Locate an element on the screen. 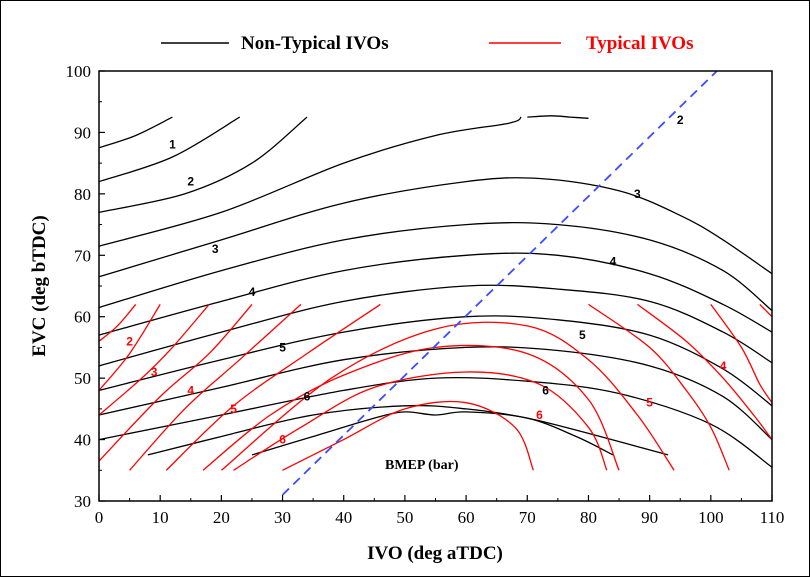  y-tick-label: 70 is located at coordinates (82, 255).